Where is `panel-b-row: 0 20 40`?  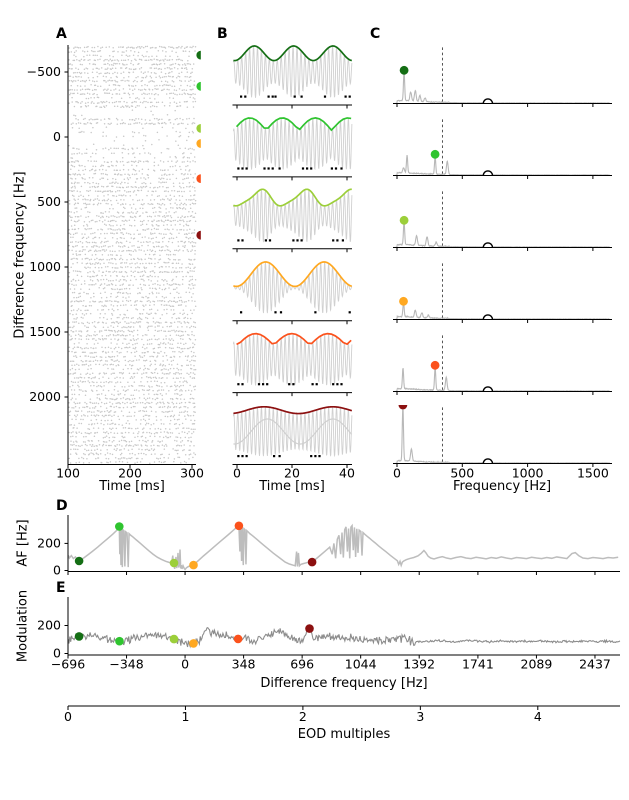 panel-b-row: 0 20 40 is located at coordinates (293, 443).